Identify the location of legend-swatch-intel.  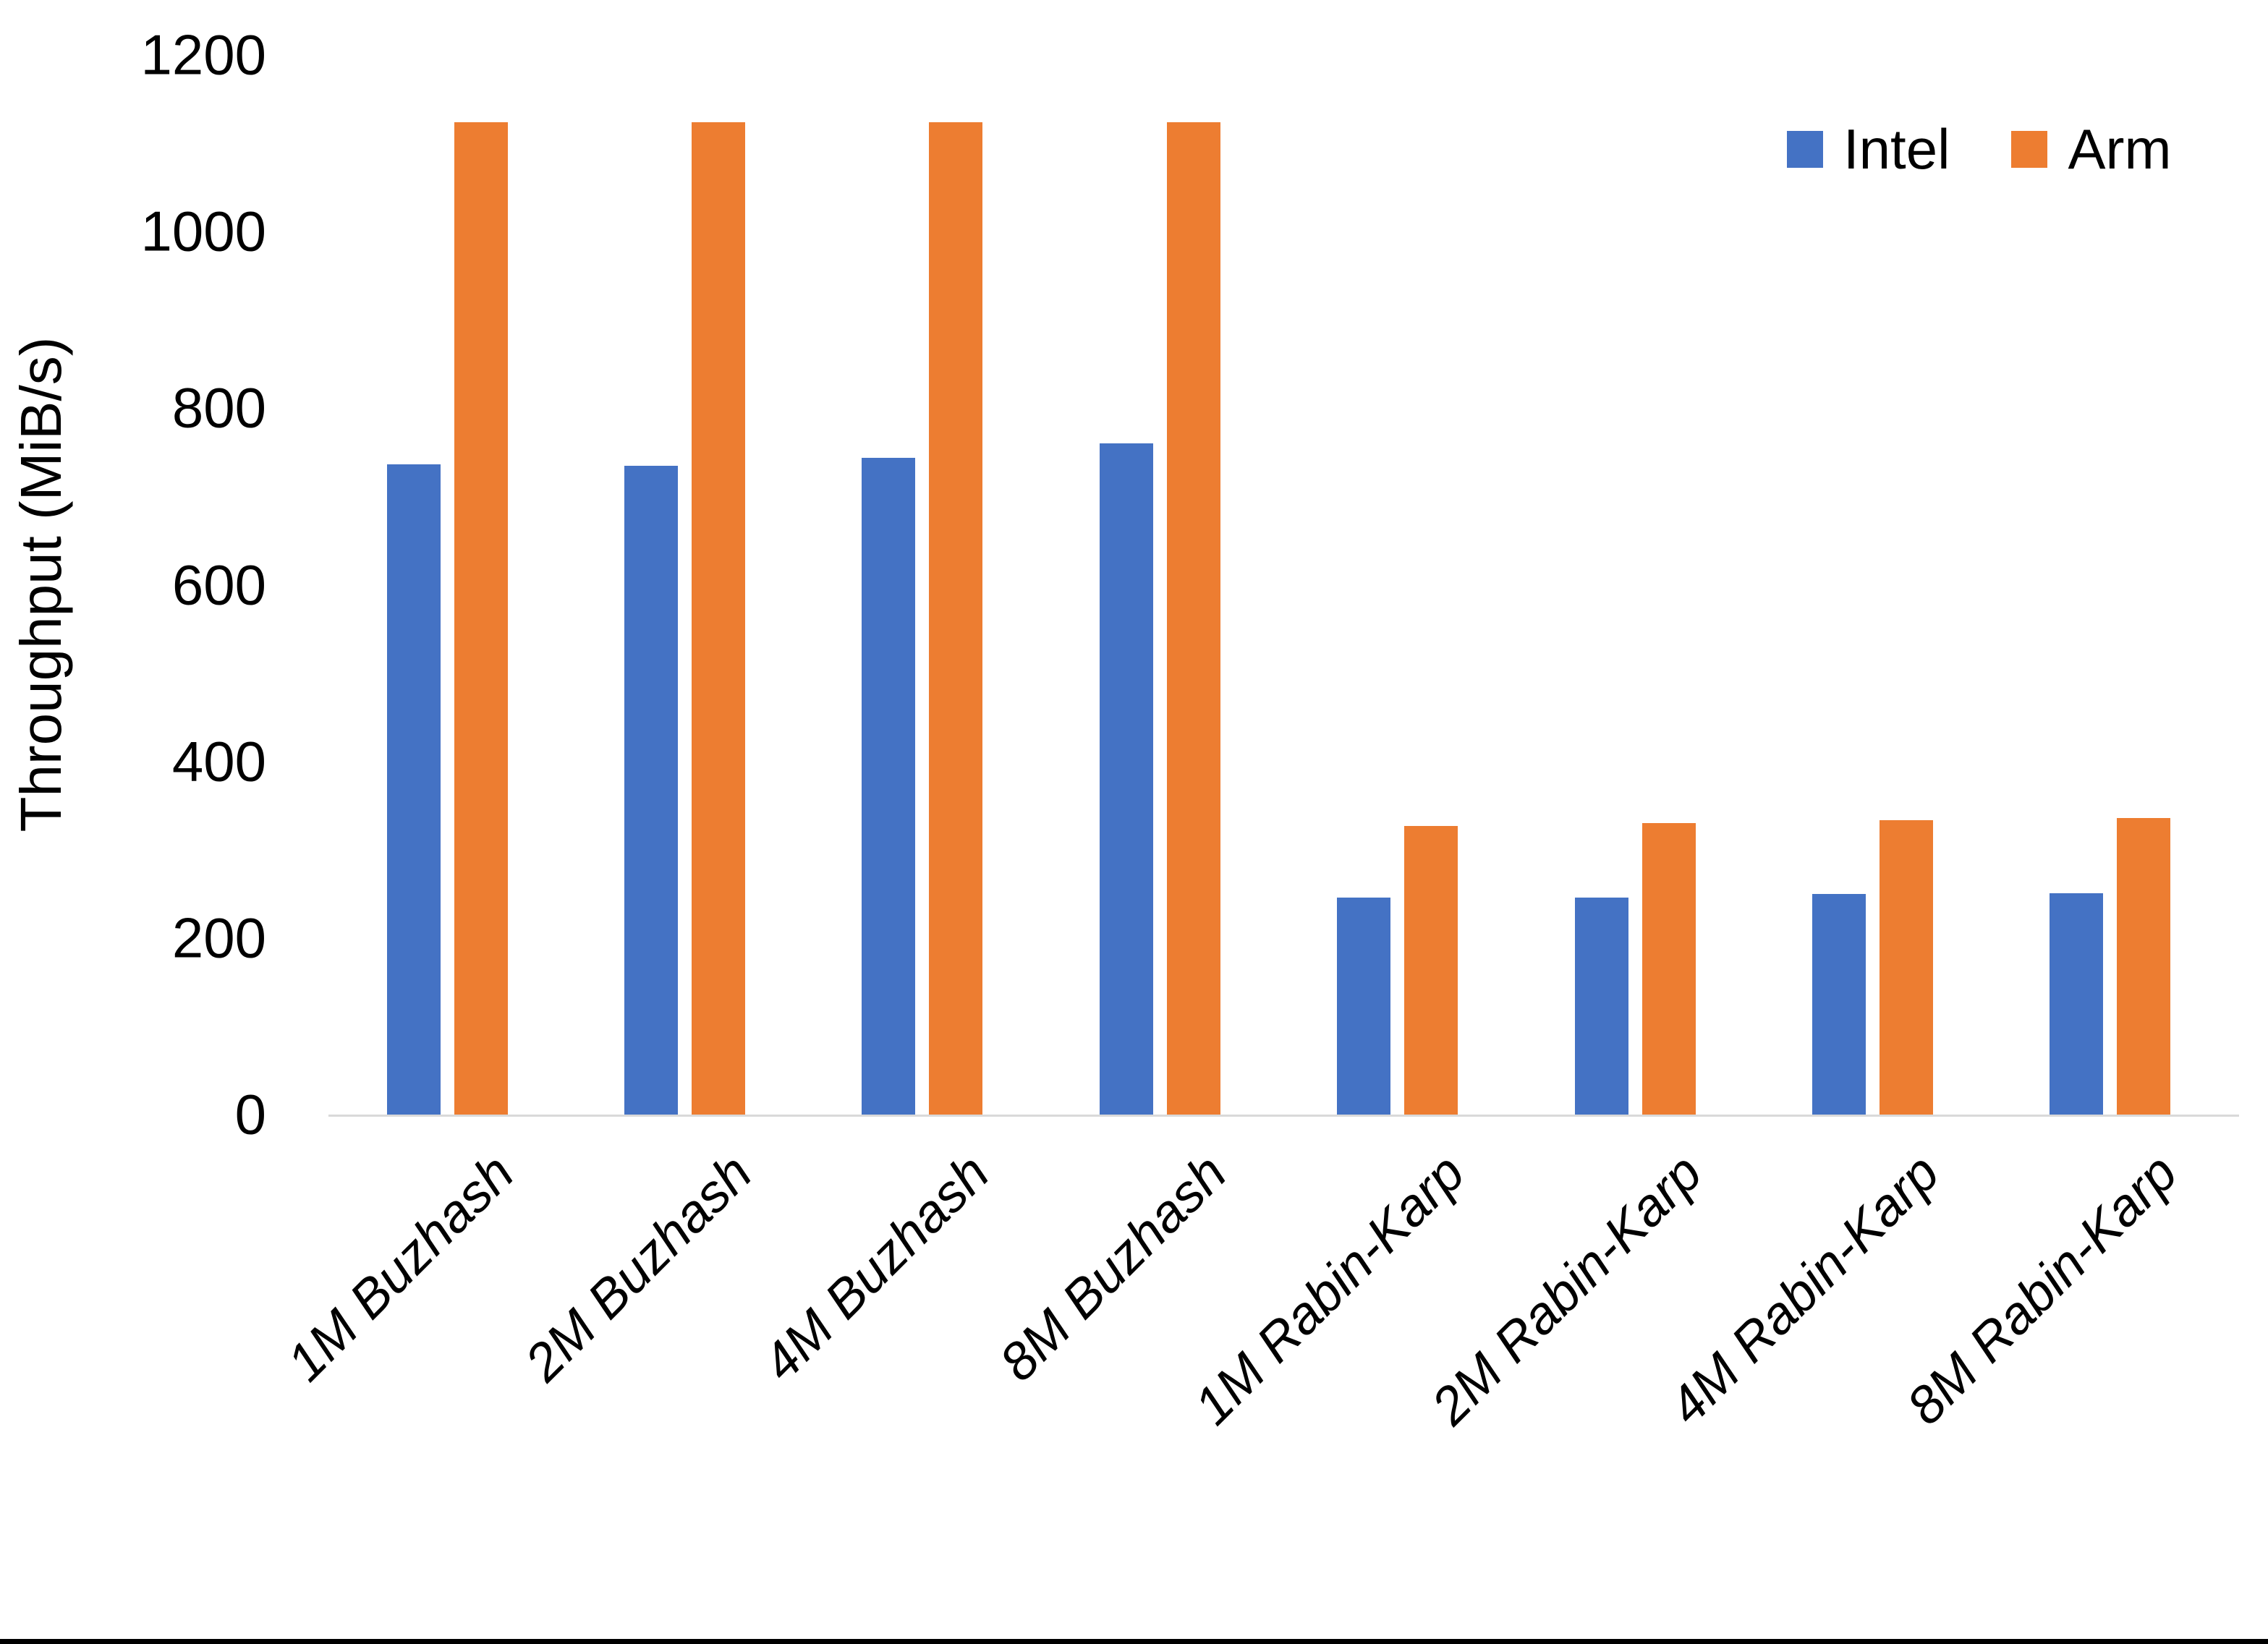
(1805, 149).